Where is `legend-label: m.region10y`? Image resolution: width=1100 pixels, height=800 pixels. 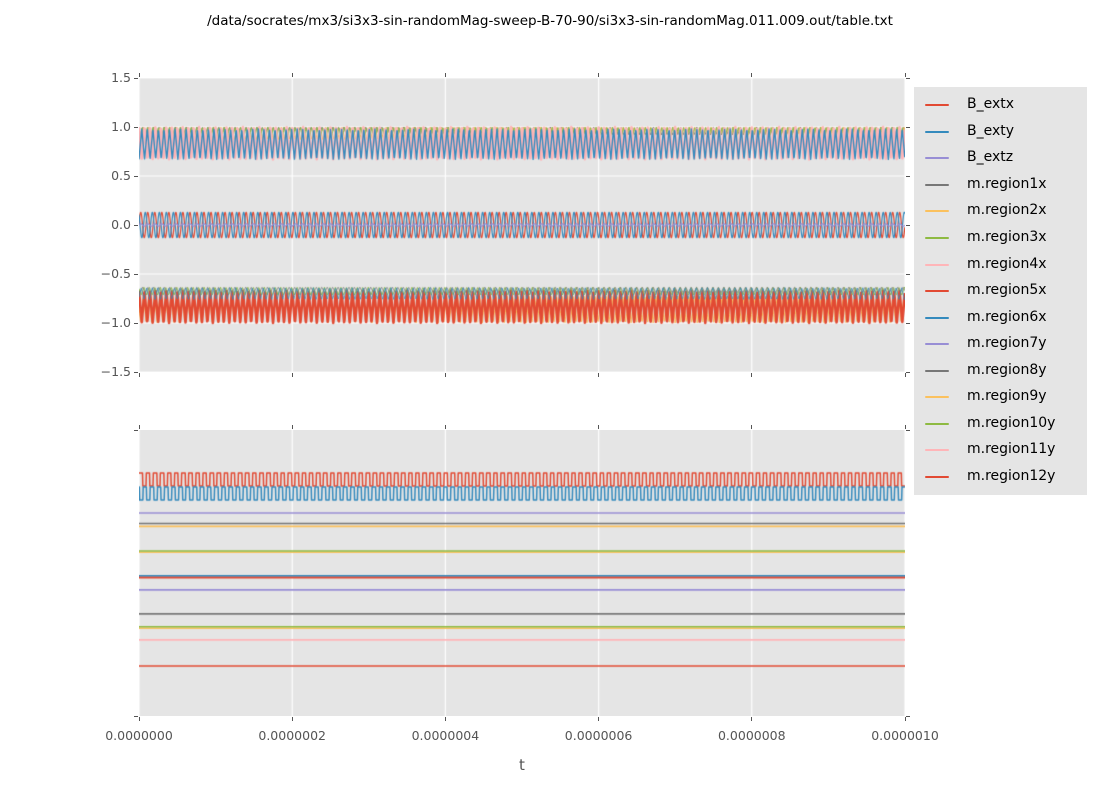
legend-label: m.region10y is located at coordinates (1011, 422).